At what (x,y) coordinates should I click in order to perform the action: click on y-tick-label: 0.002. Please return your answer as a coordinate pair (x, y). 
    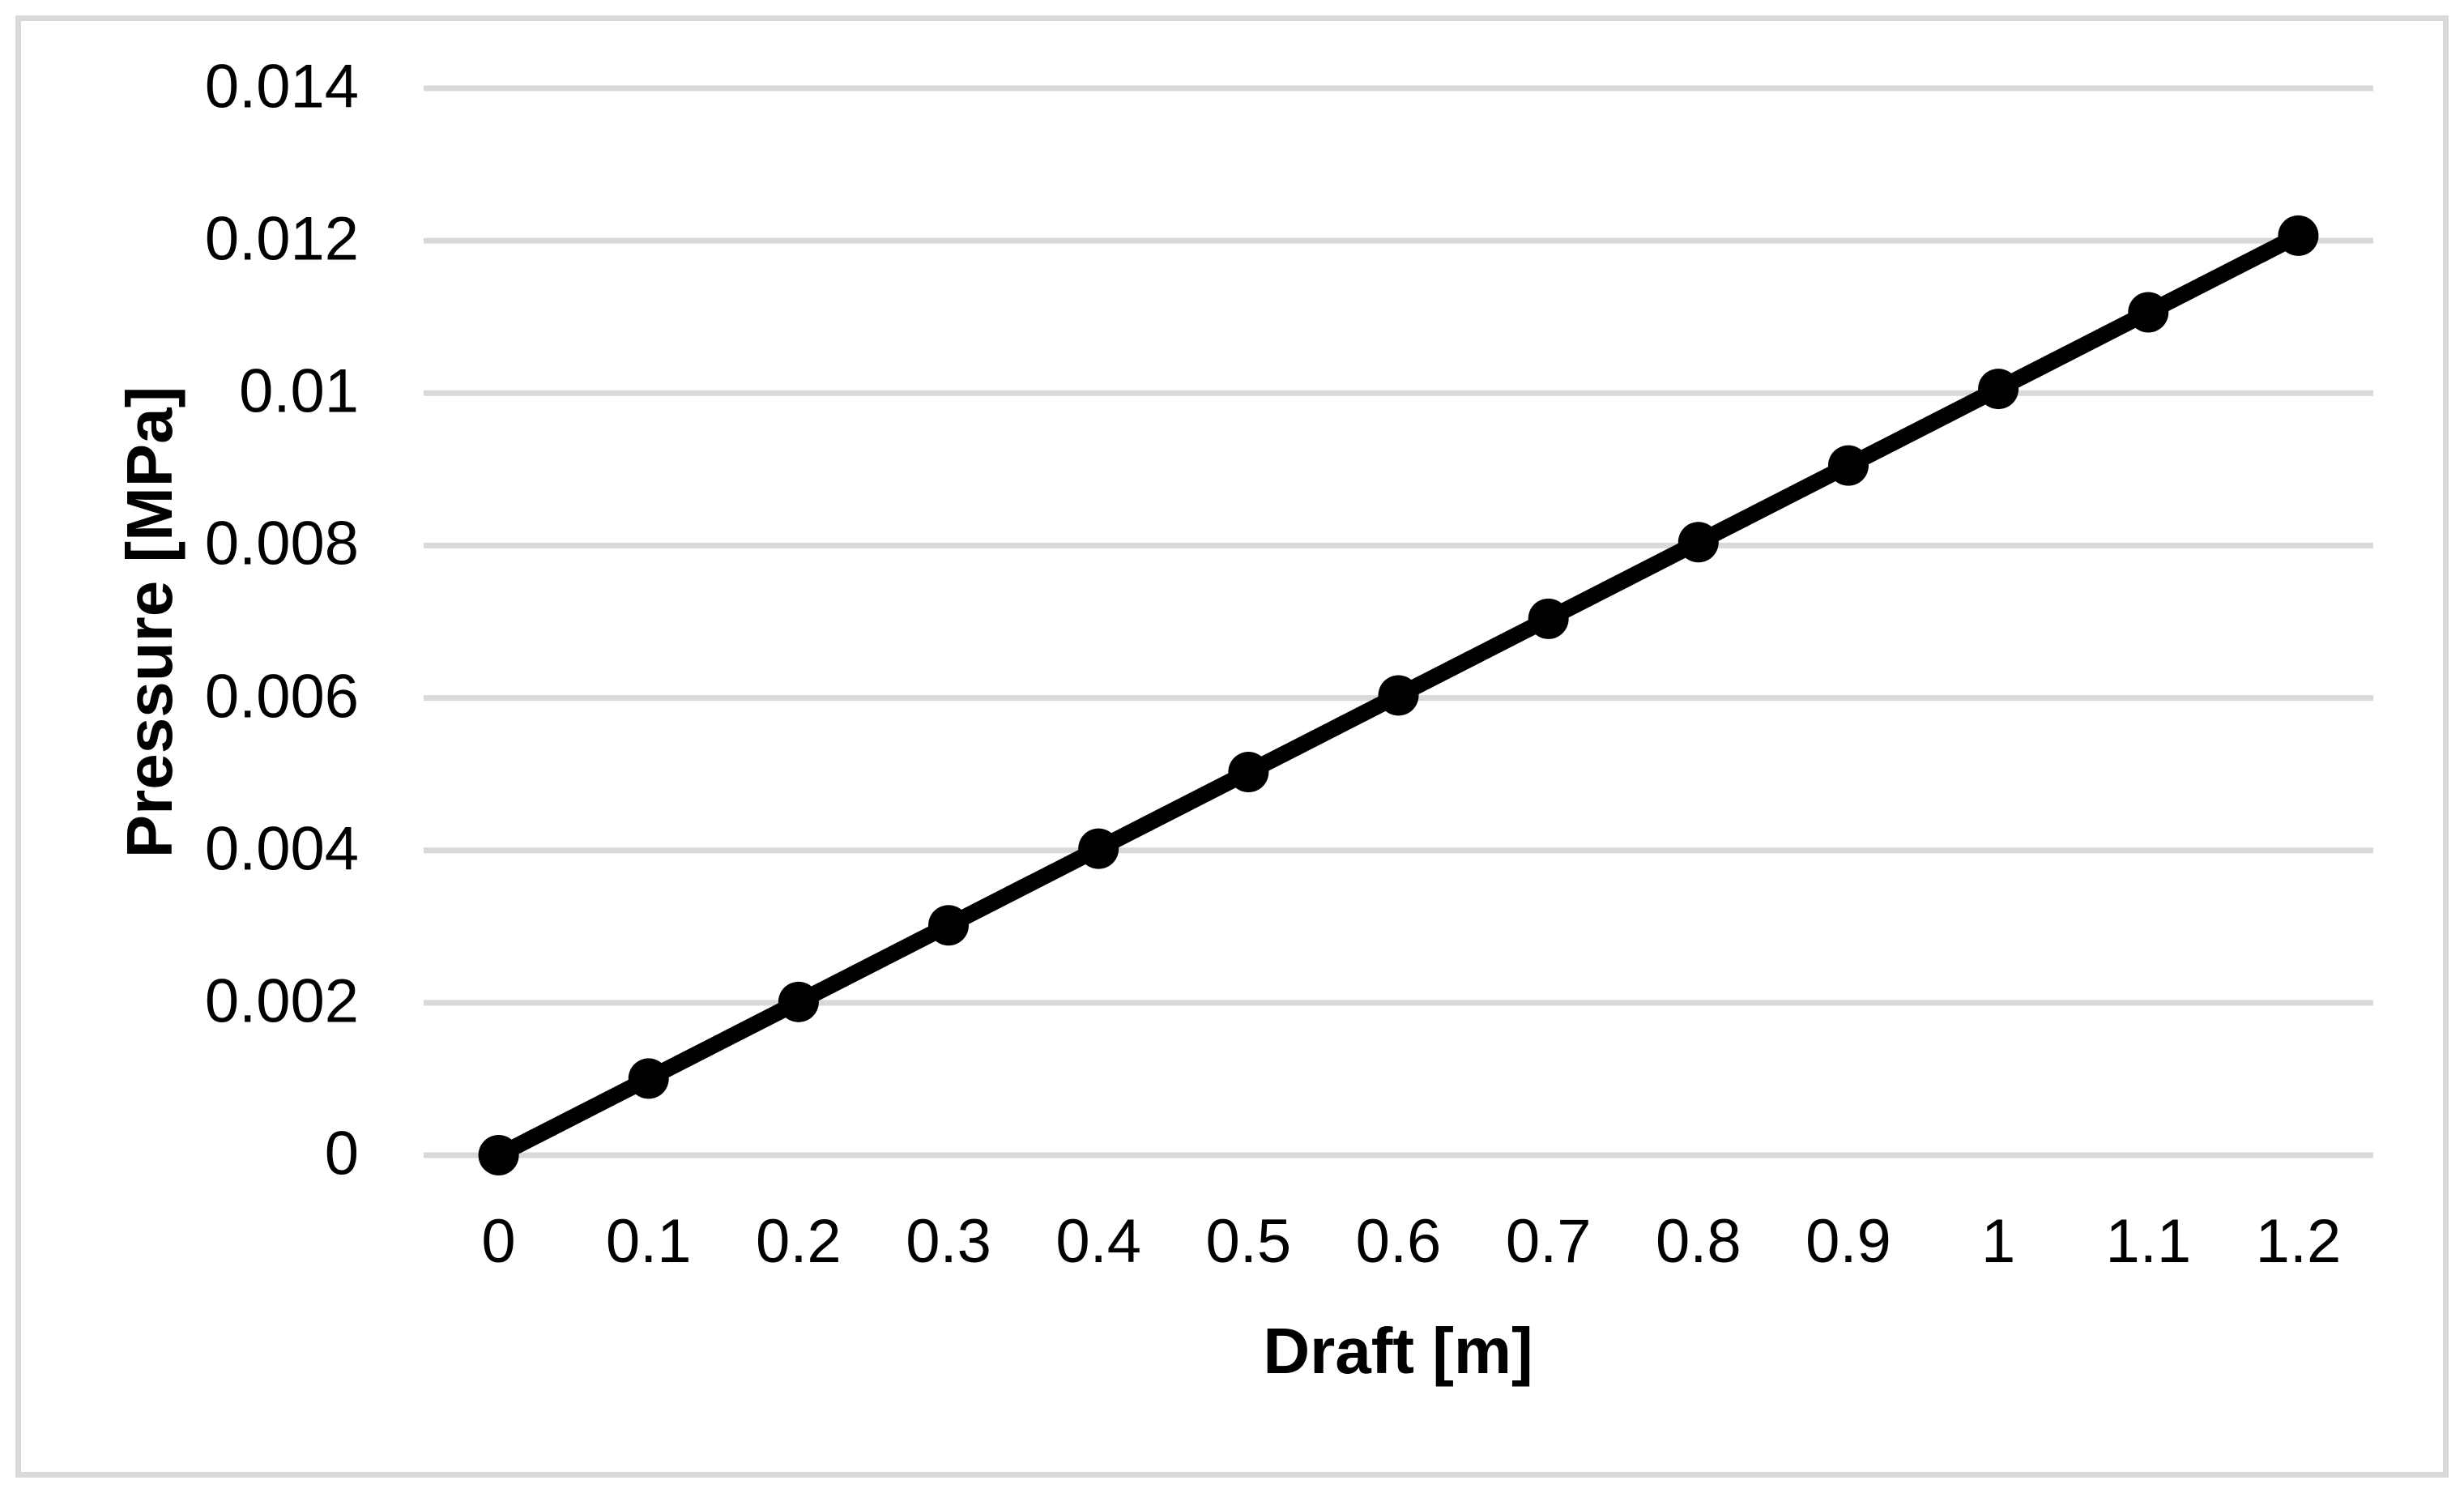
    Looking at the image, I should click on (281, 1001).